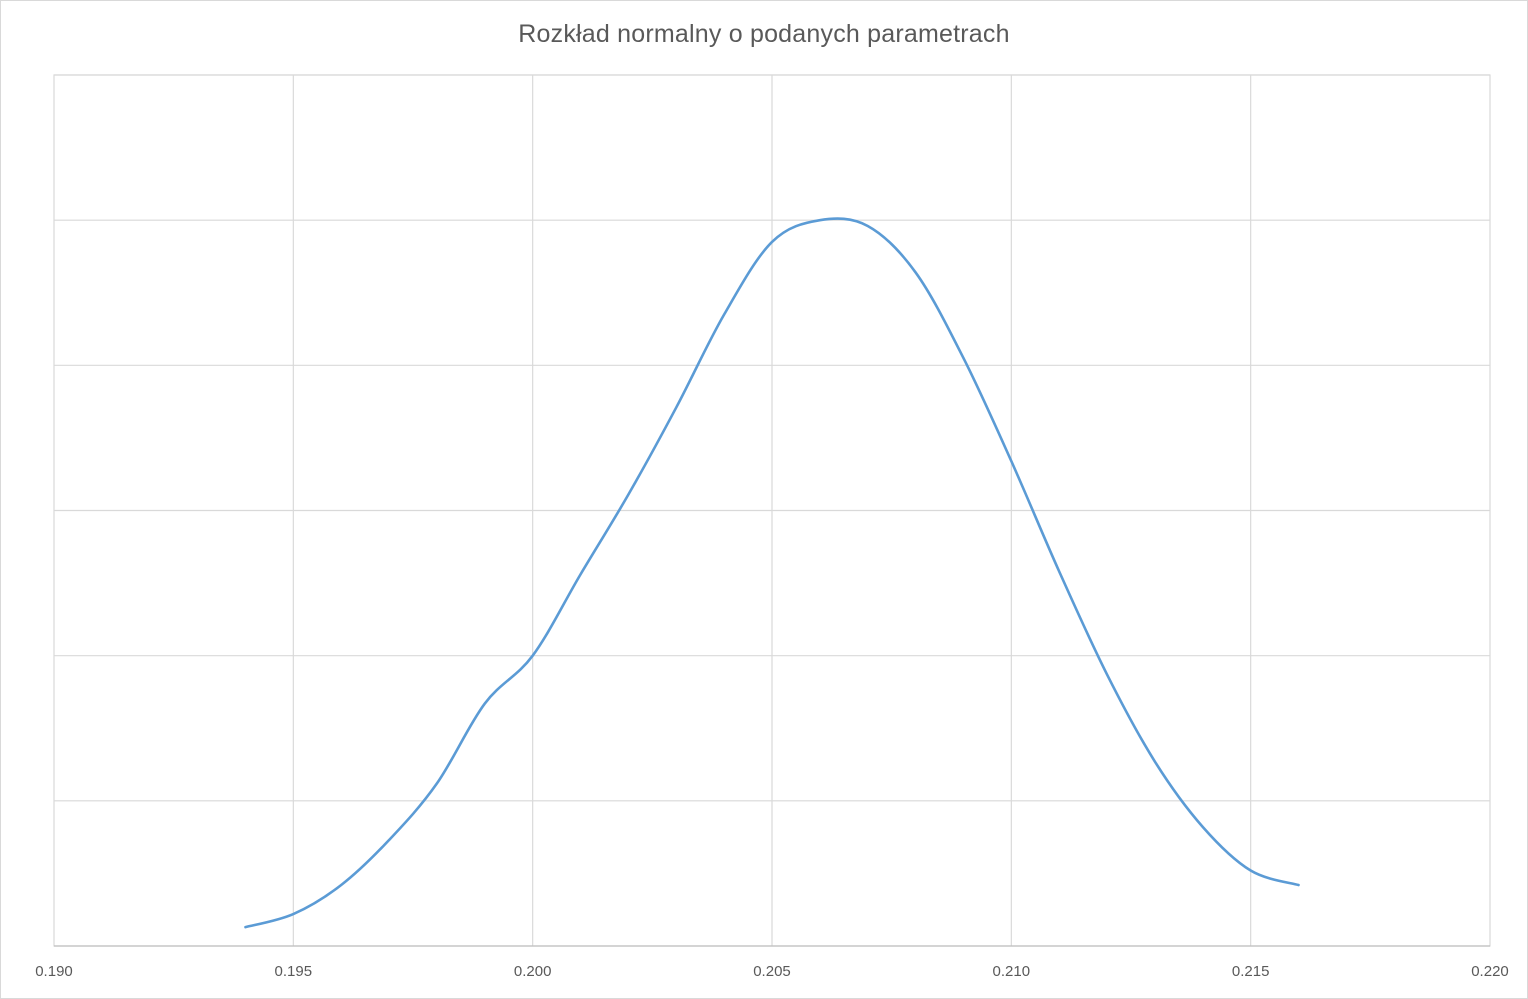 This screenshot has width=1528, height=999. Describe the element at coordinates (533, 971) in the screenshot. I see `x-tick-label: 0.200` at that location.